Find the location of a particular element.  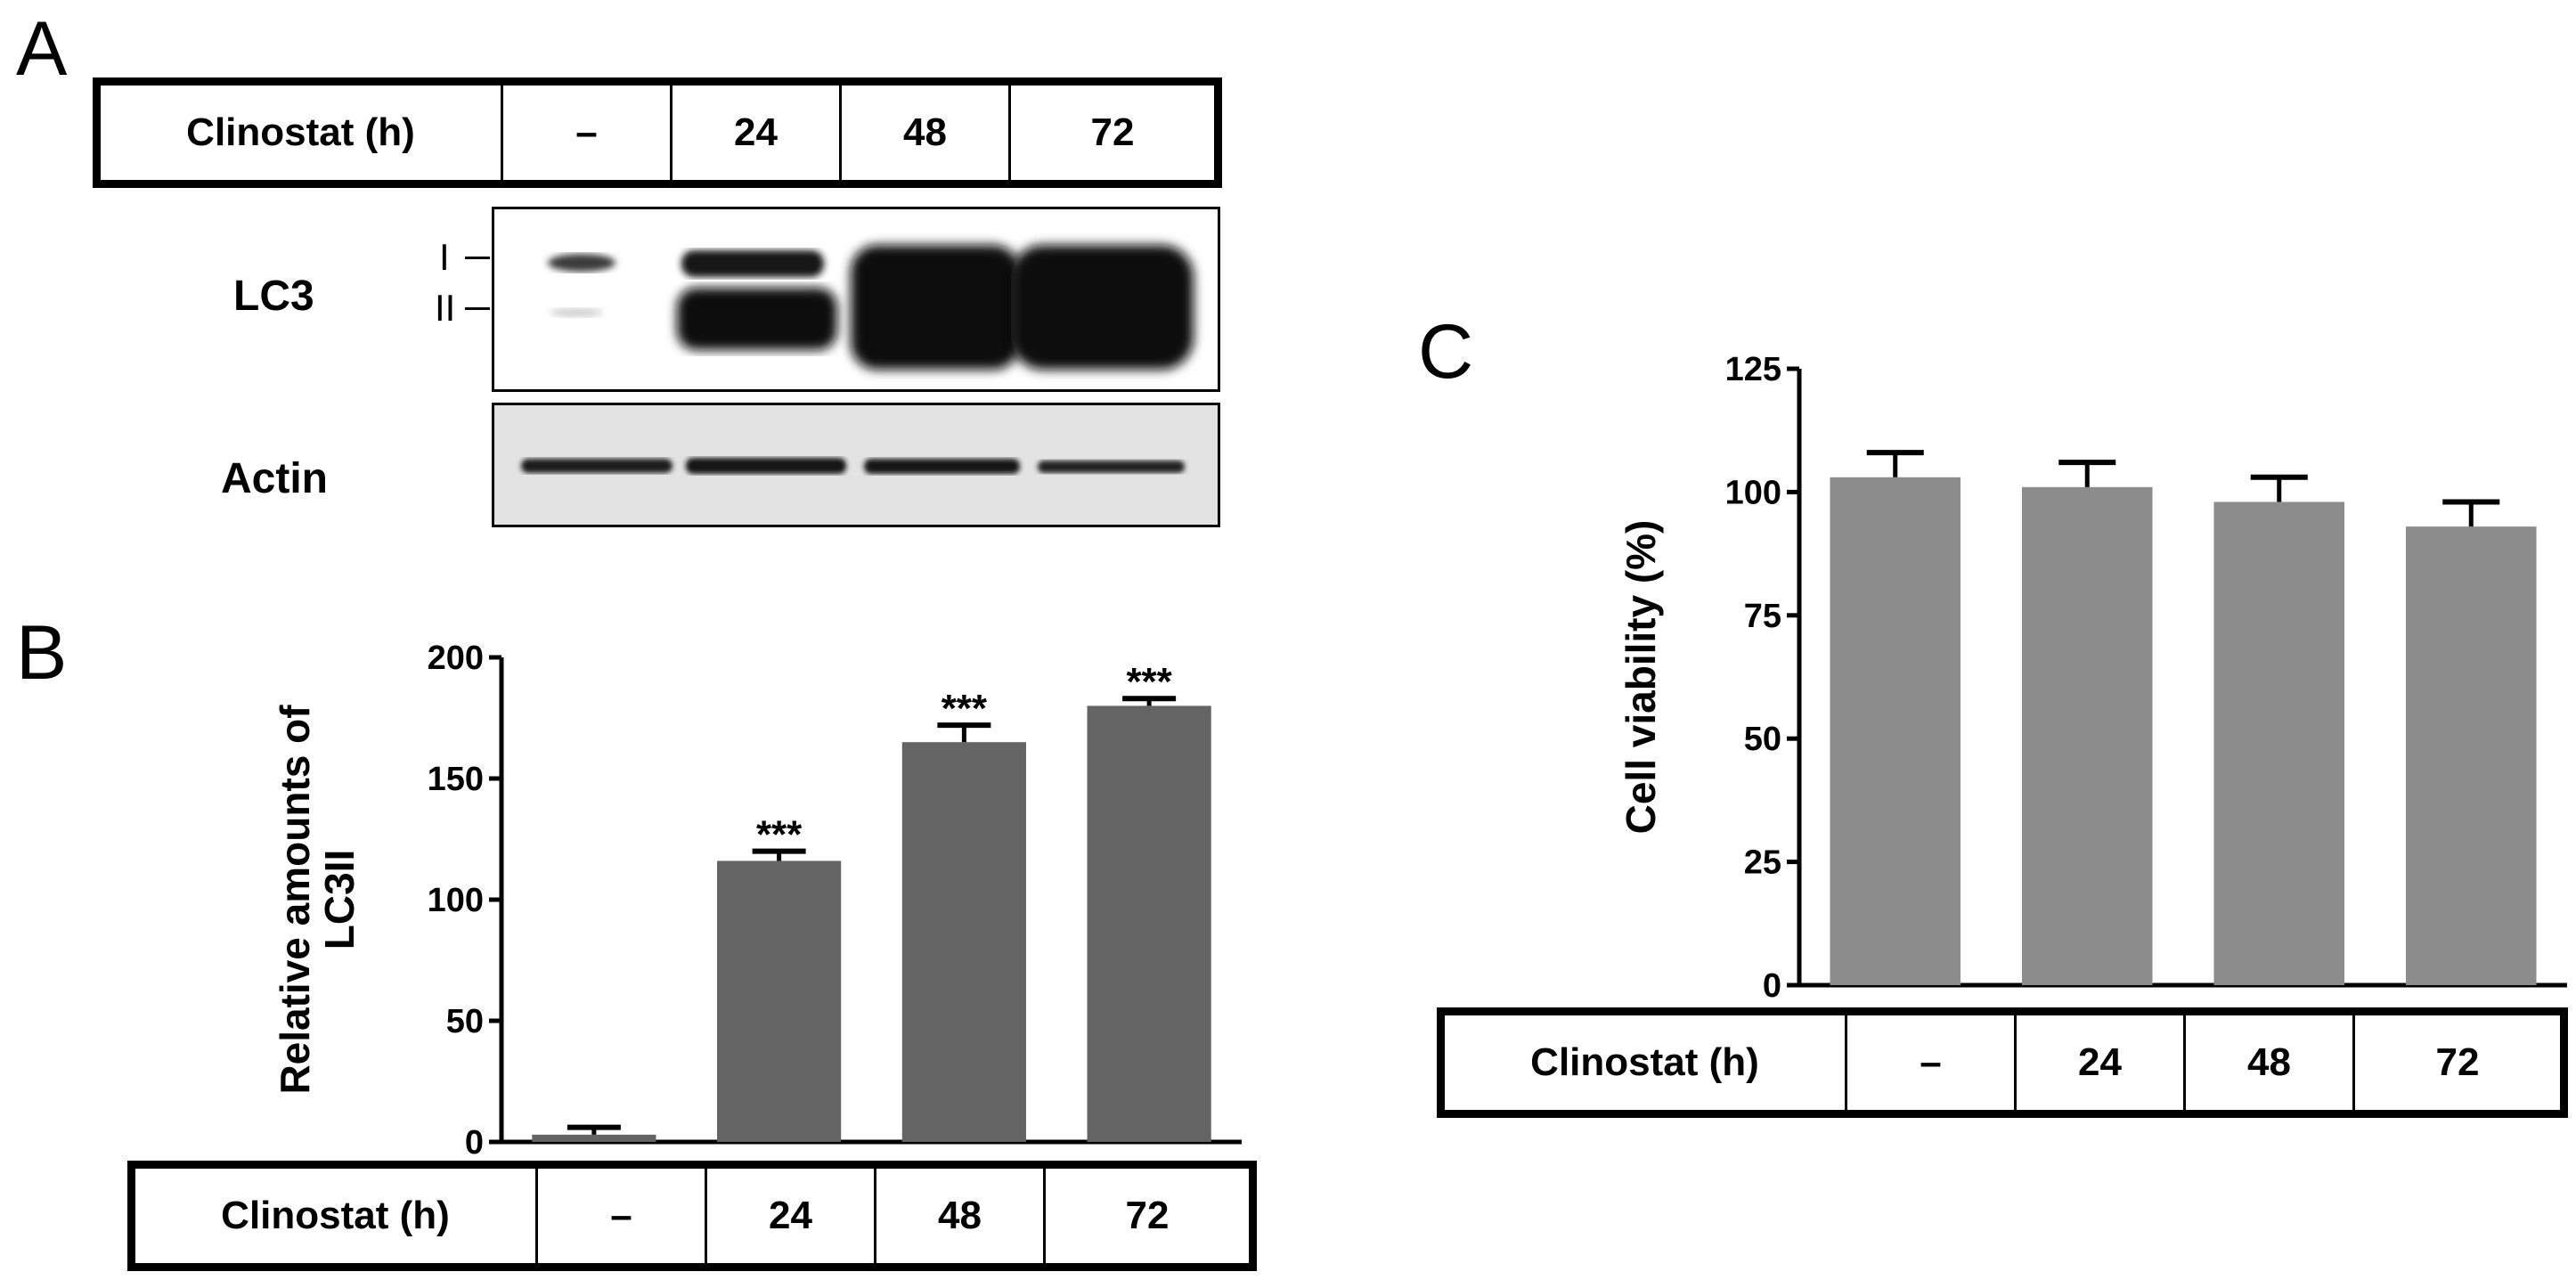

condition-table-a: Clinostat (h) – 24 48 72 is located at coordinates (658, 132).